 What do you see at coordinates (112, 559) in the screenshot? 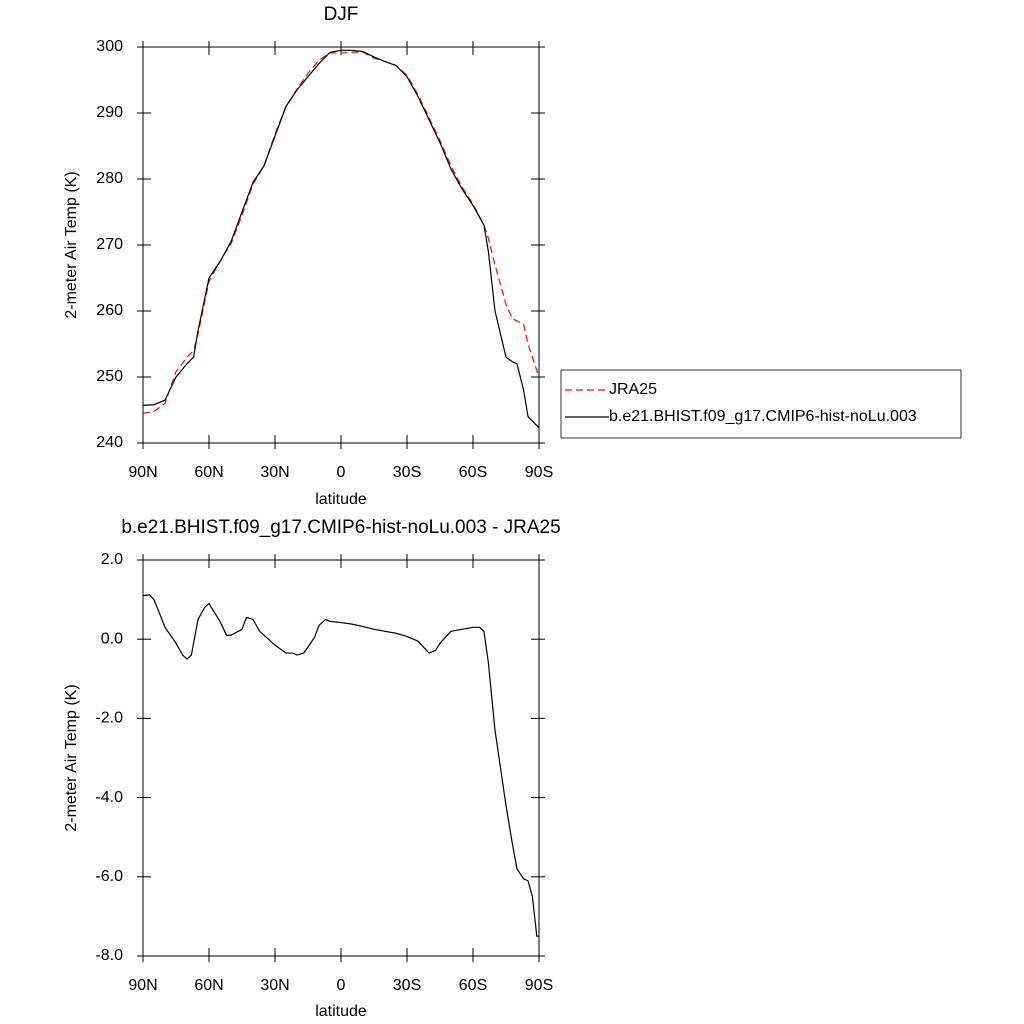
I see `y-tick-label: 2.0` at bounding box center [112, 559].